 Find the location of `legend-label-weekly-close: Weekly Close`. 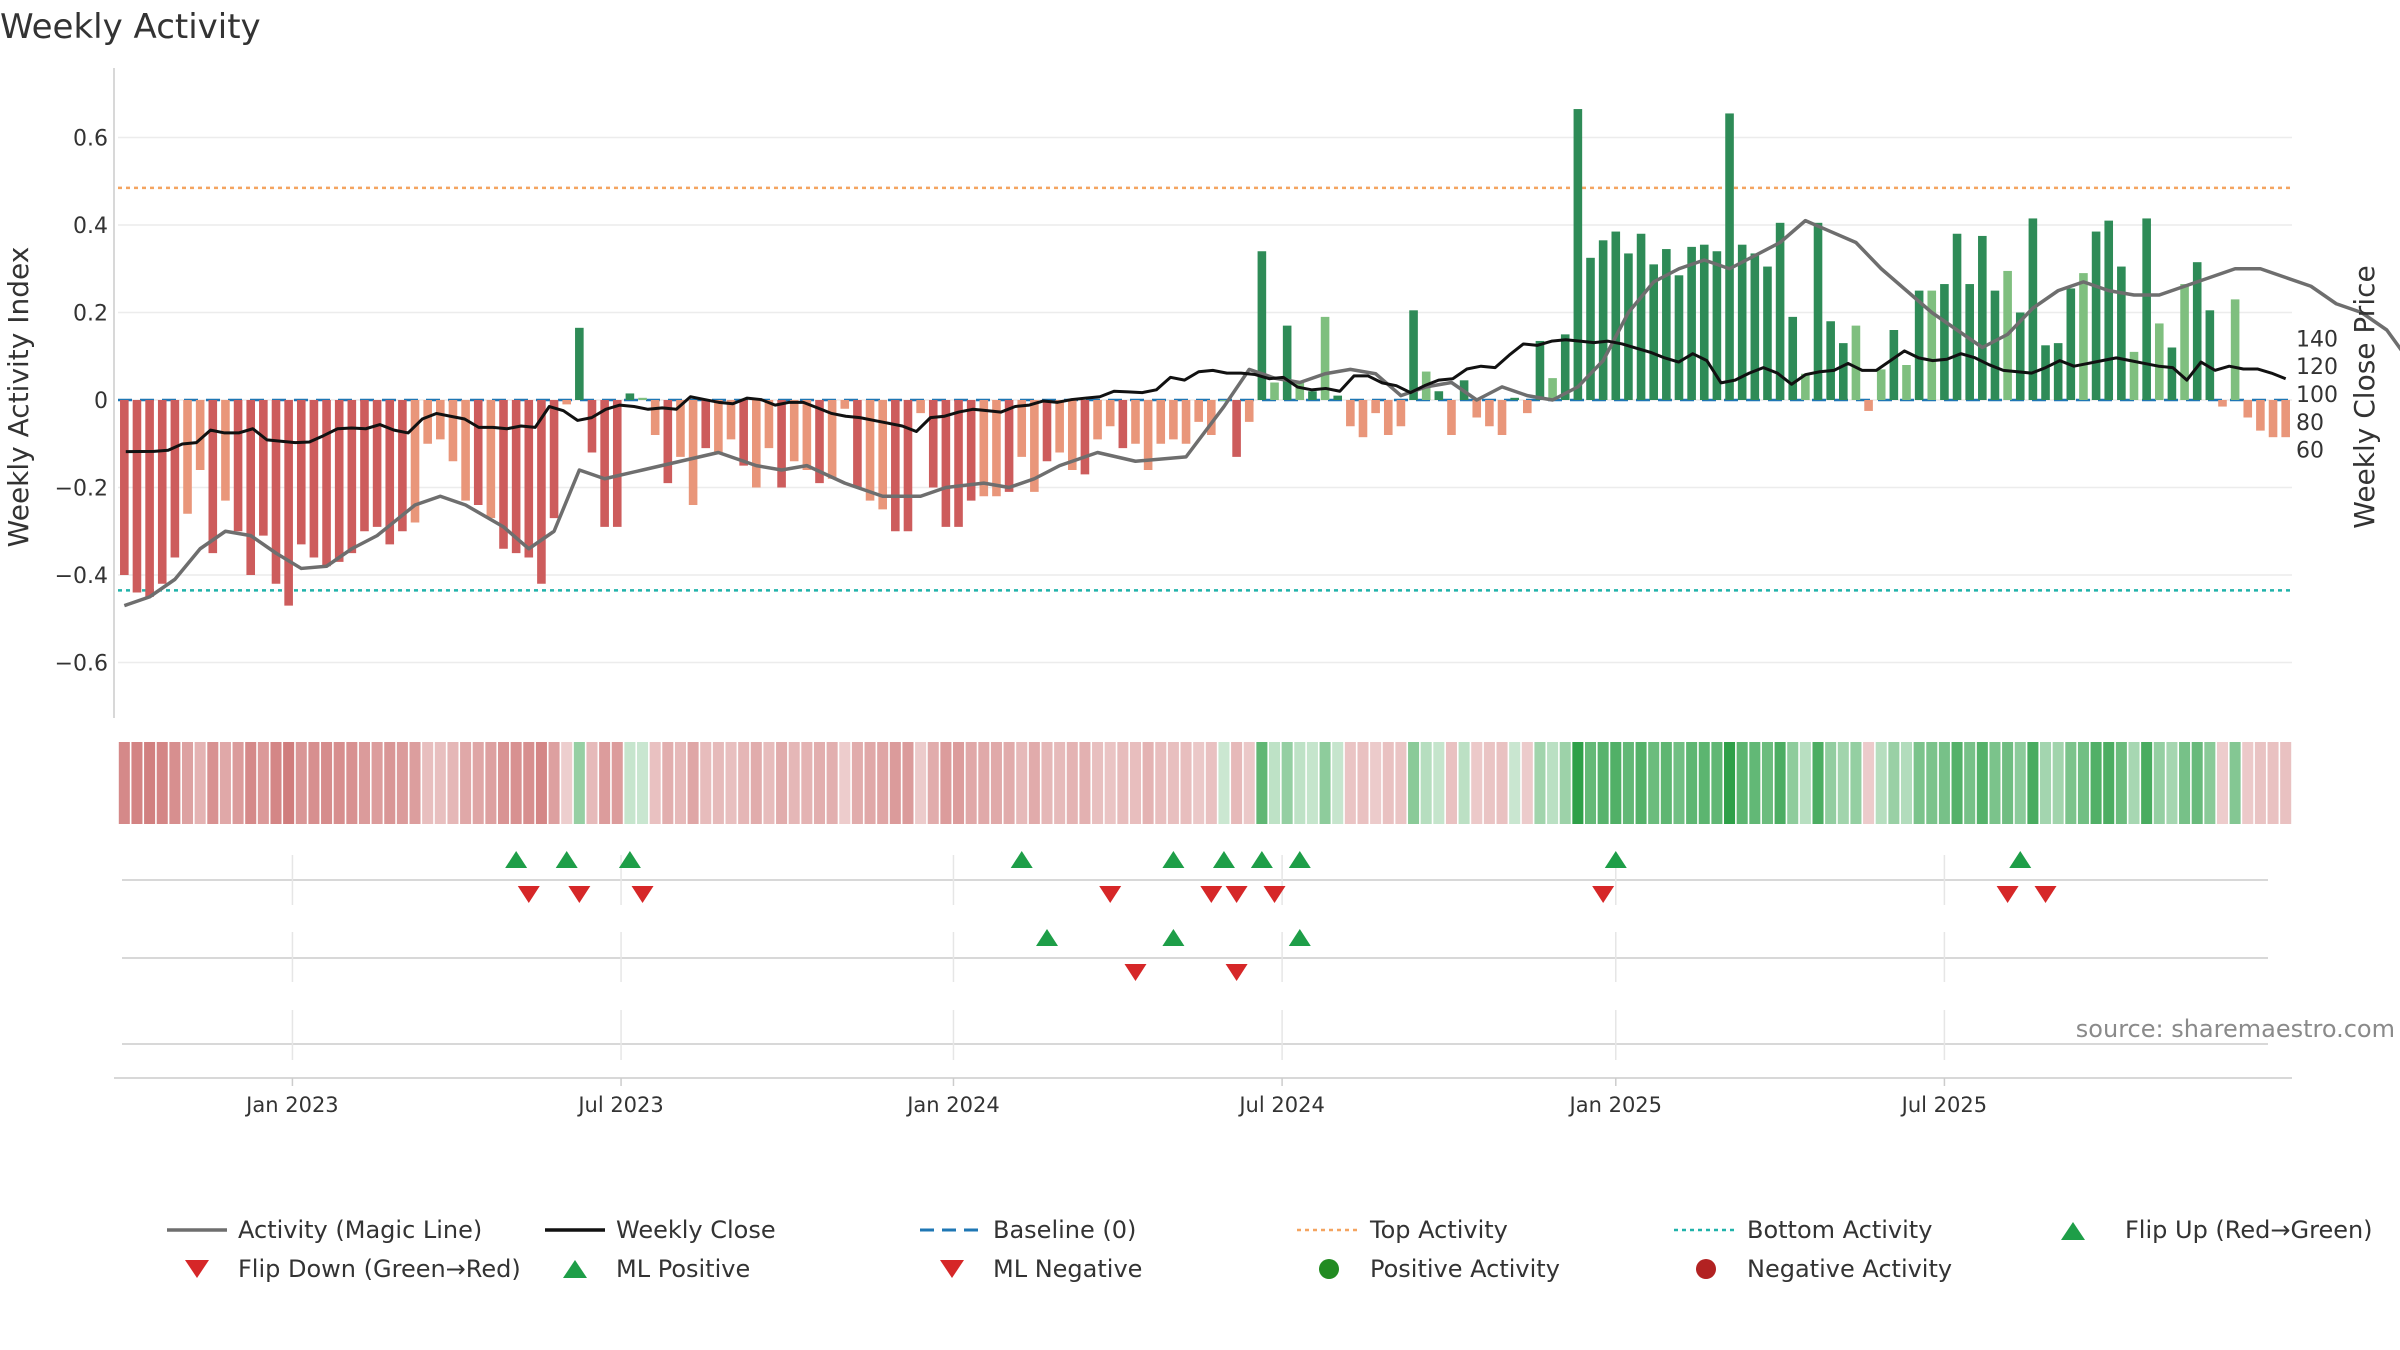

legend-label-weekly-close: Weekly Close is located at coordinates (696, 1230).